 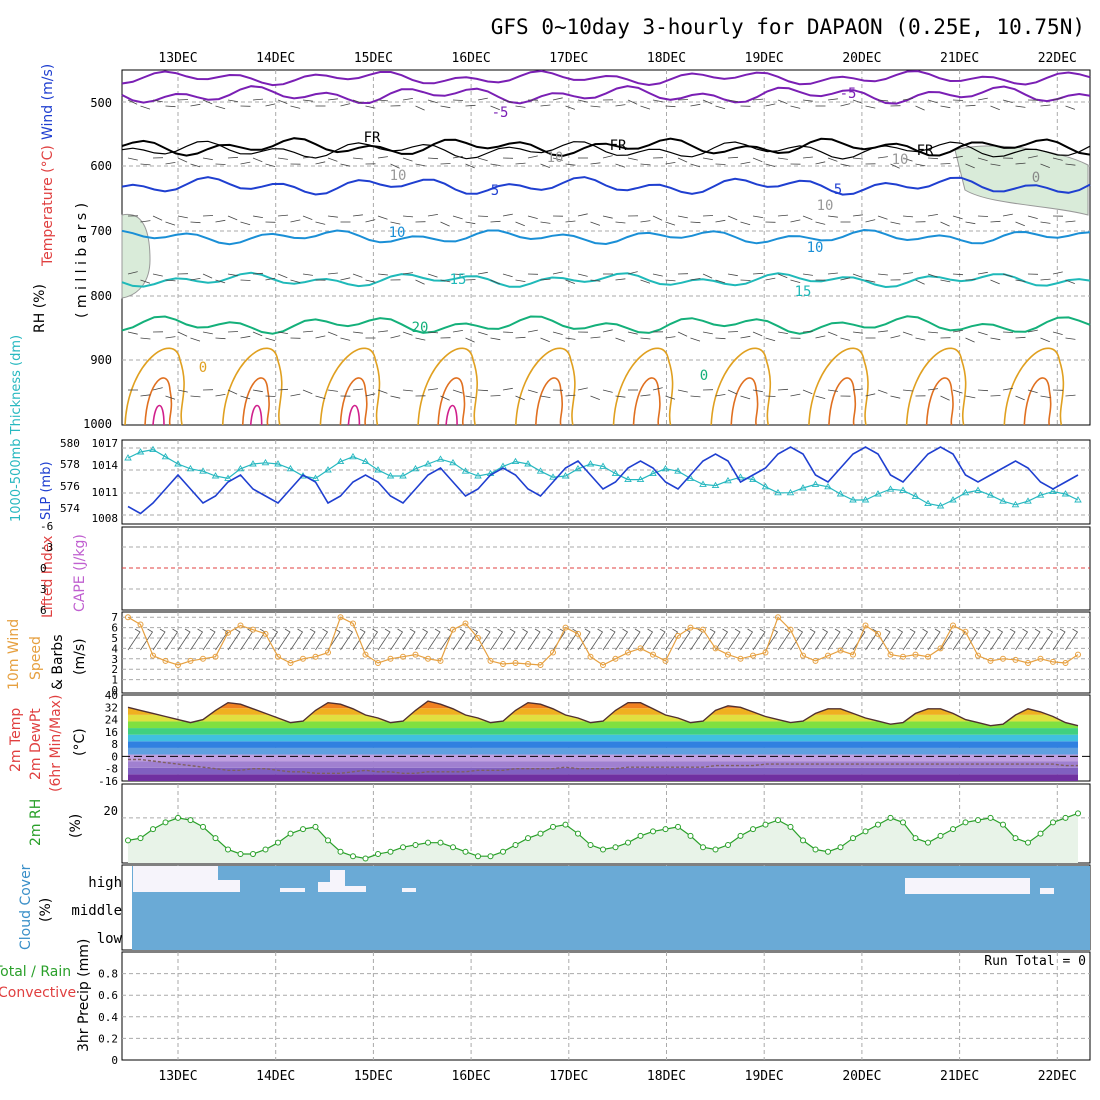 What do you see at coordinates (96, 911) in the screenshot?
I see `cloud-level-middle: middle` at bounding box center [96, 911].